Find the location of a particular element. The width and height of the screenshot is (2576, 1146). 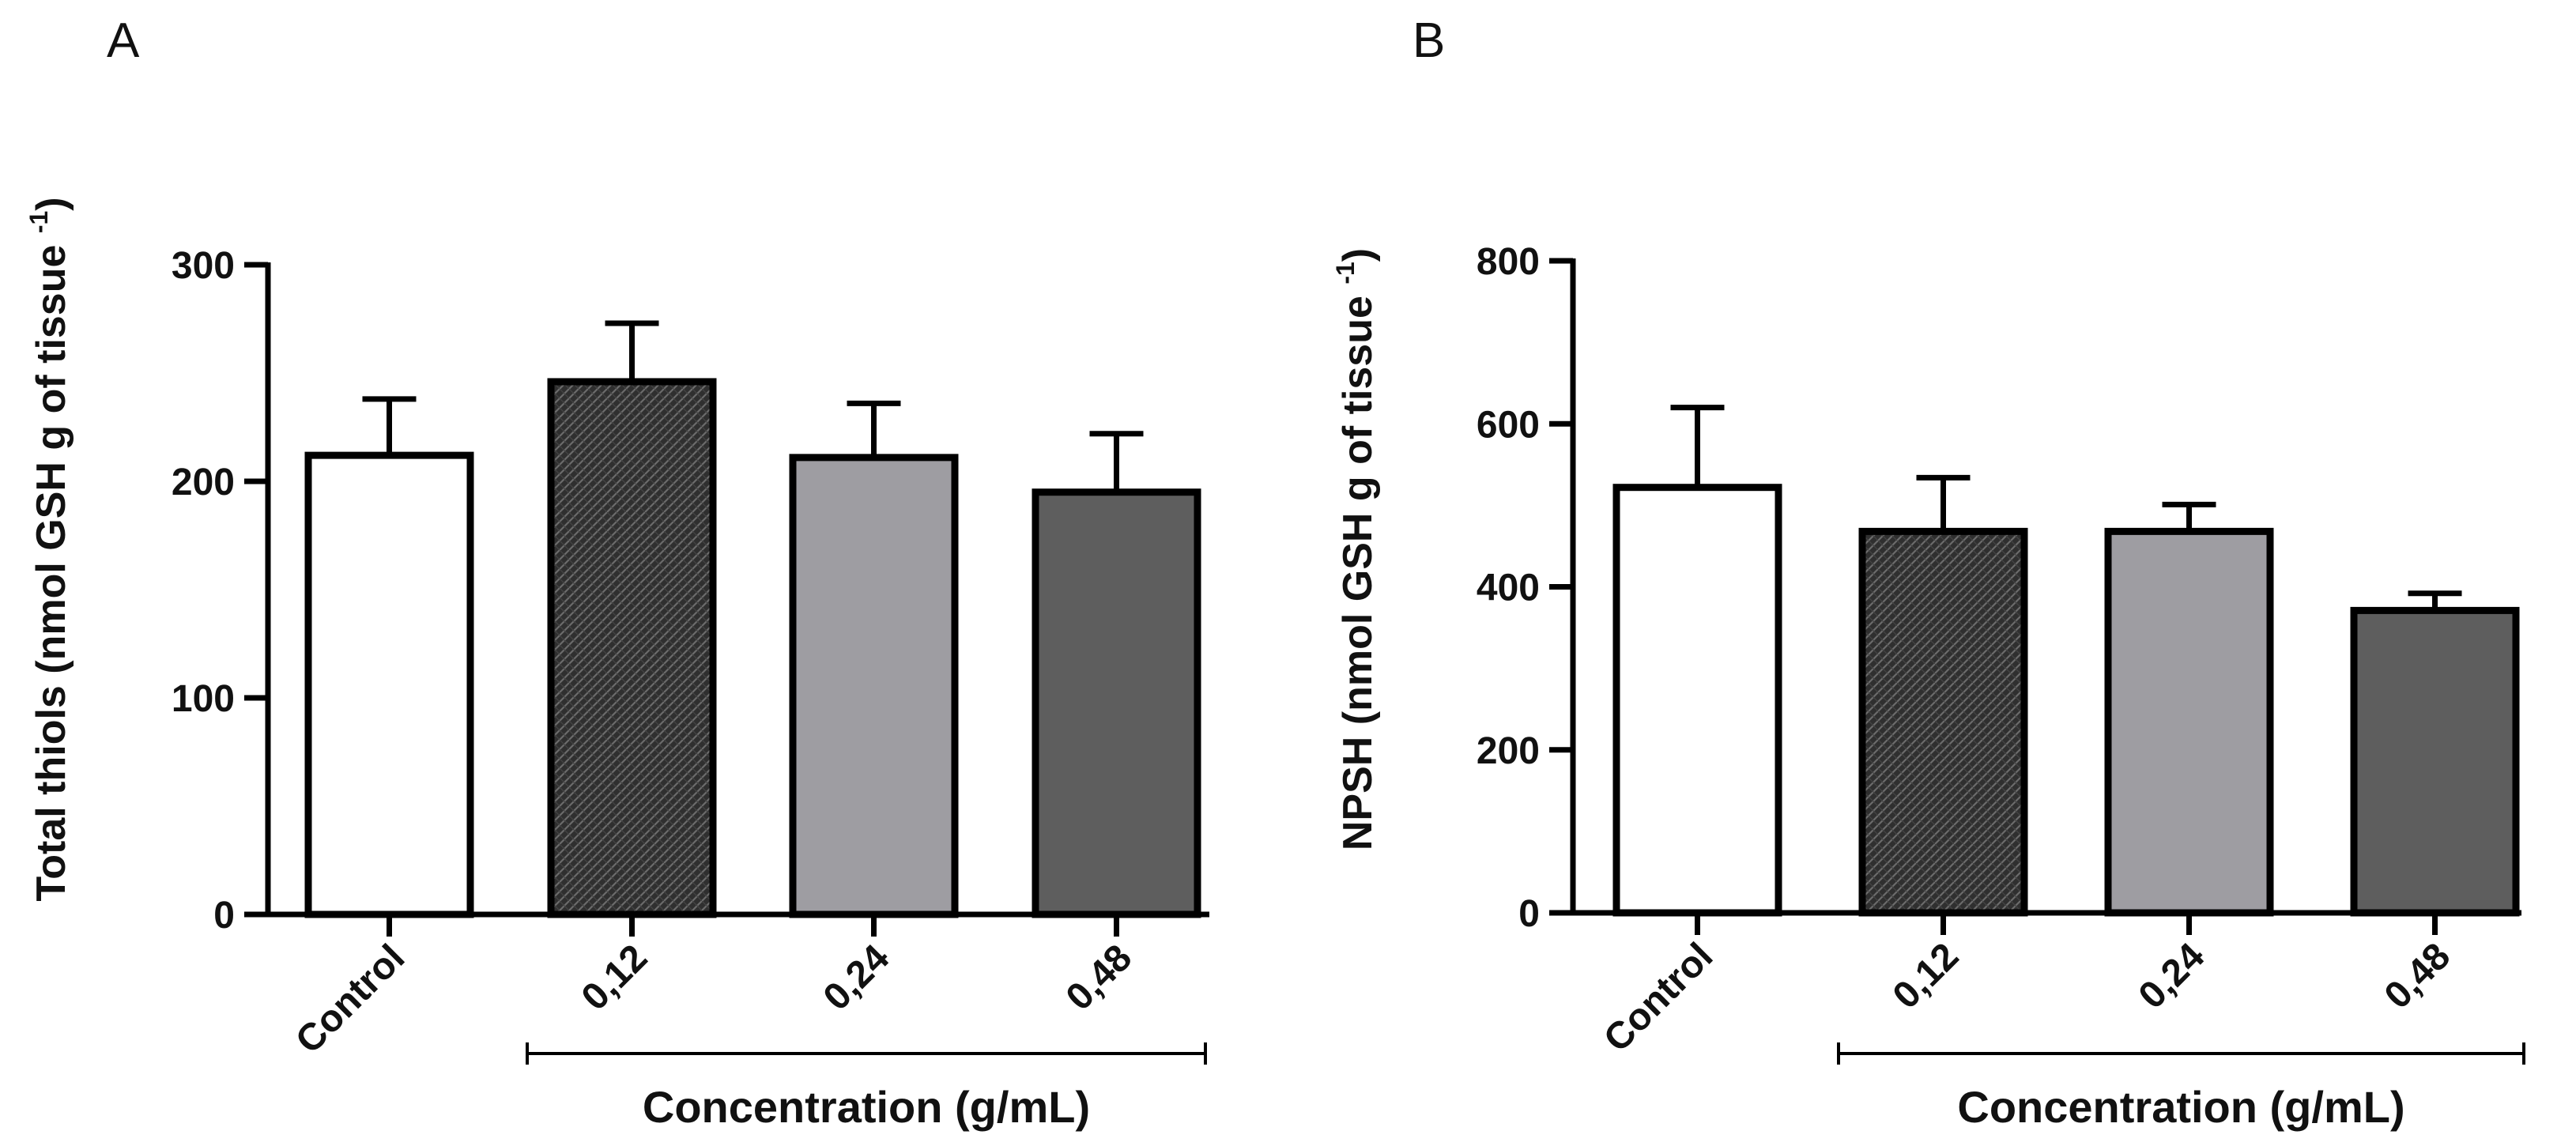

y-tick-label: 800 is located at coordinates (1508, 262).